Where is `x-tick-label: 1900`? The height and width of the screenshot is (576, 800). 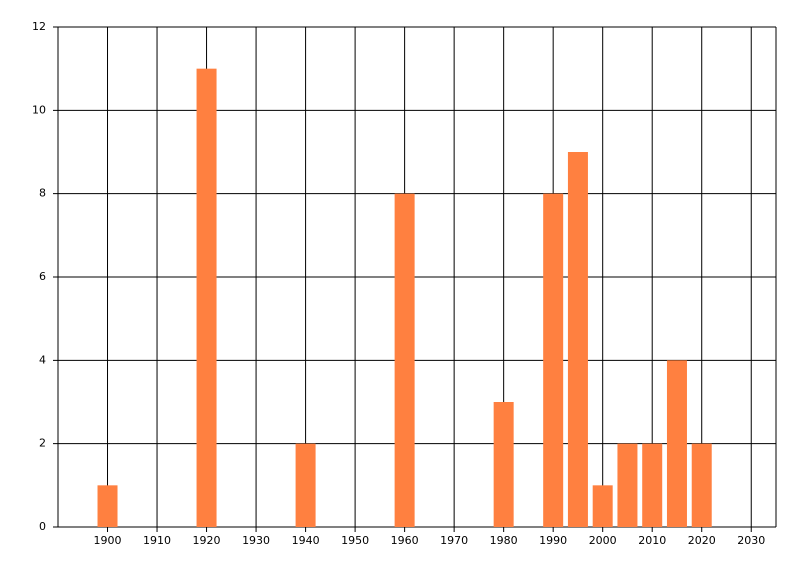
x-tick-label: 1900 is located at coordinates (108, 540).